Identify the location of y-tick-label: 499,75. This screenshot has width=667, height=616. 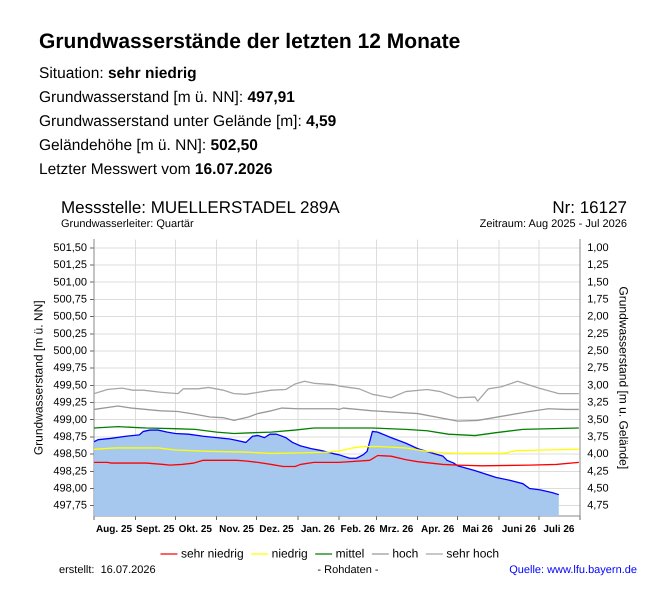
(70, 368).